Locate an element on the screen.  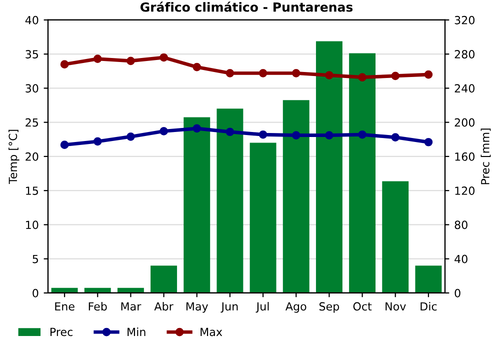
y-tick-label: 40 is located at coordinates (31, 20).